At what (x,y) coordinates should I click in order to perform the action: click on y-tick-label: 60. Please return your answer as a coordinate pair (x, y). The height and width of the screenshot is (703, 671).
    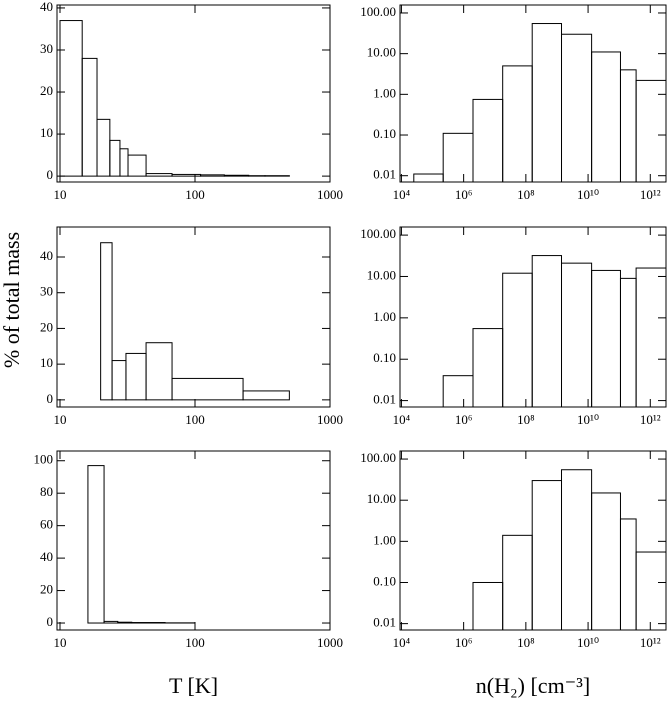
    Looking at the image, I should click on (46, 524).